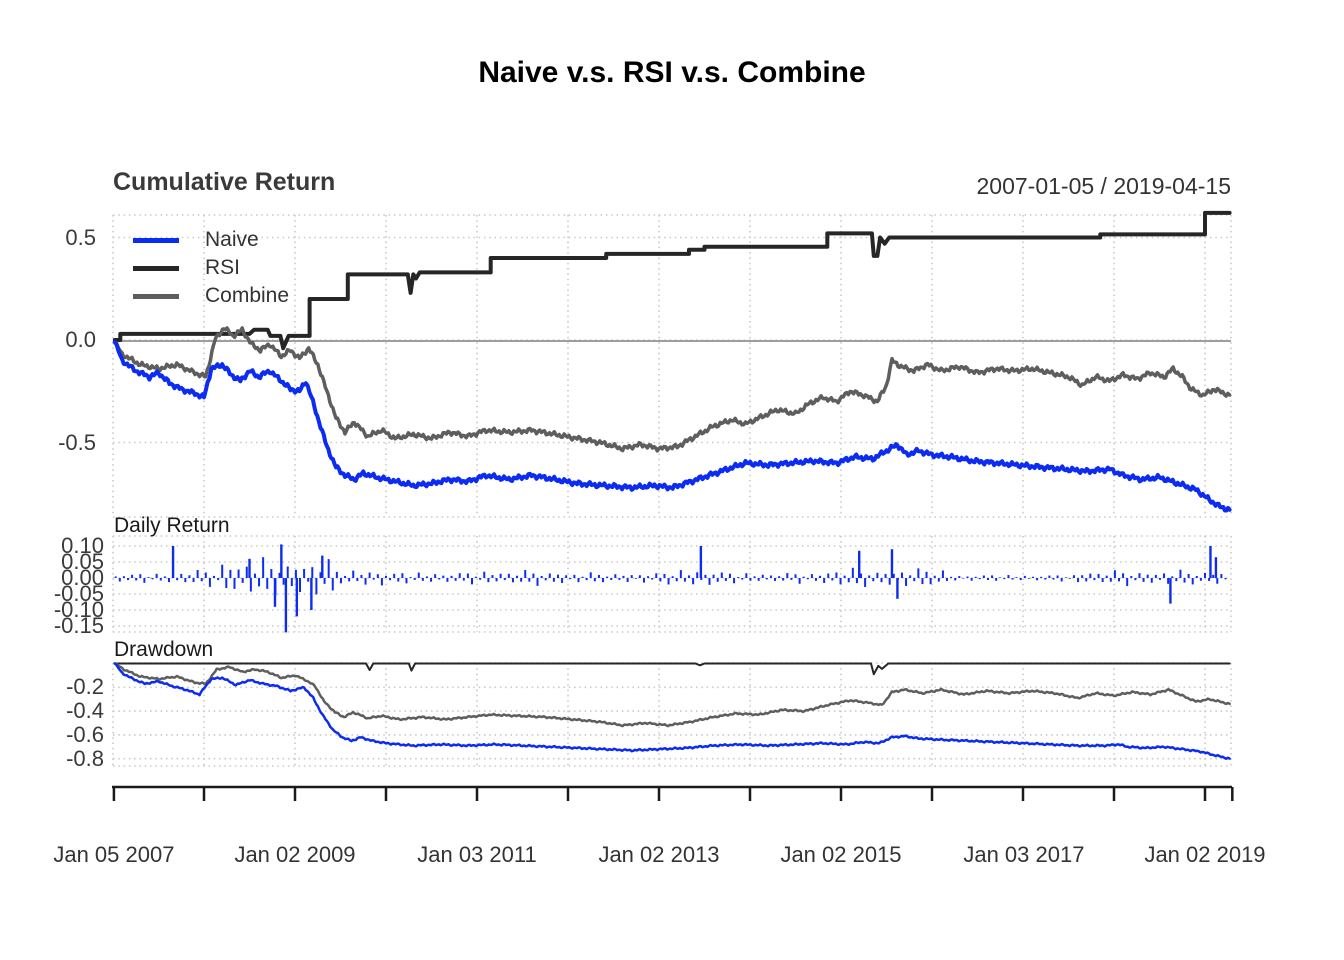  I want to click on y-tick-label: -0.8, so click(85, 758).